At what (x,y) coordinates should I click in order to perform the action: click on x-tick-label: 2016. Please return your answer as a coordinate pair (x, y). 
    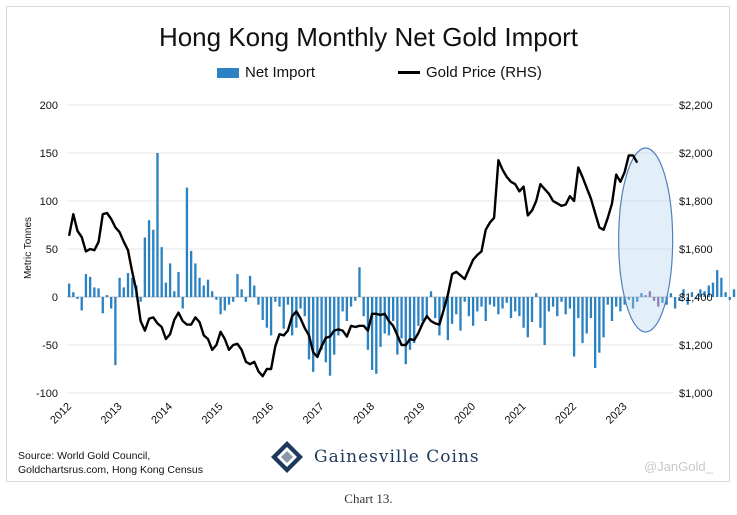
    Looking at the image, I should click on (263, 414).